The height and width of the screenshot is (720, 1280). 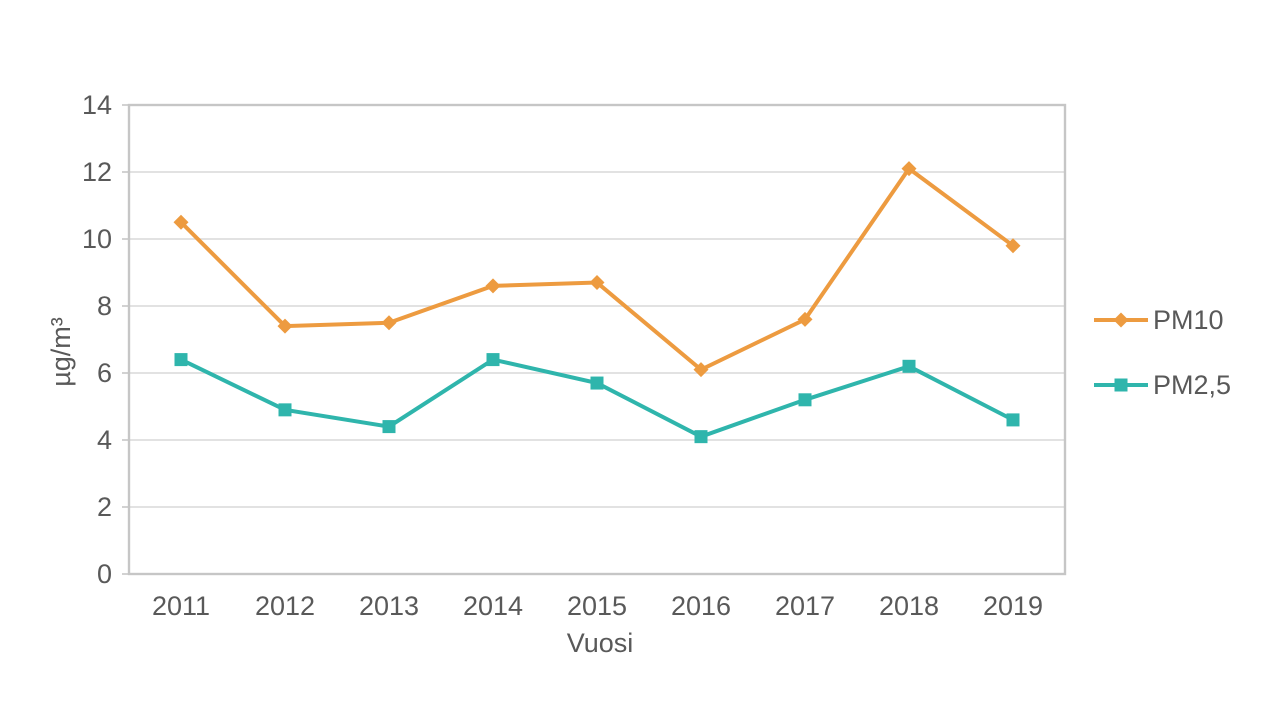 What do you see at coordinates (389, 427) in the screenshot?
I see `marker-pm25-2013` at bounding box center [389, 427].